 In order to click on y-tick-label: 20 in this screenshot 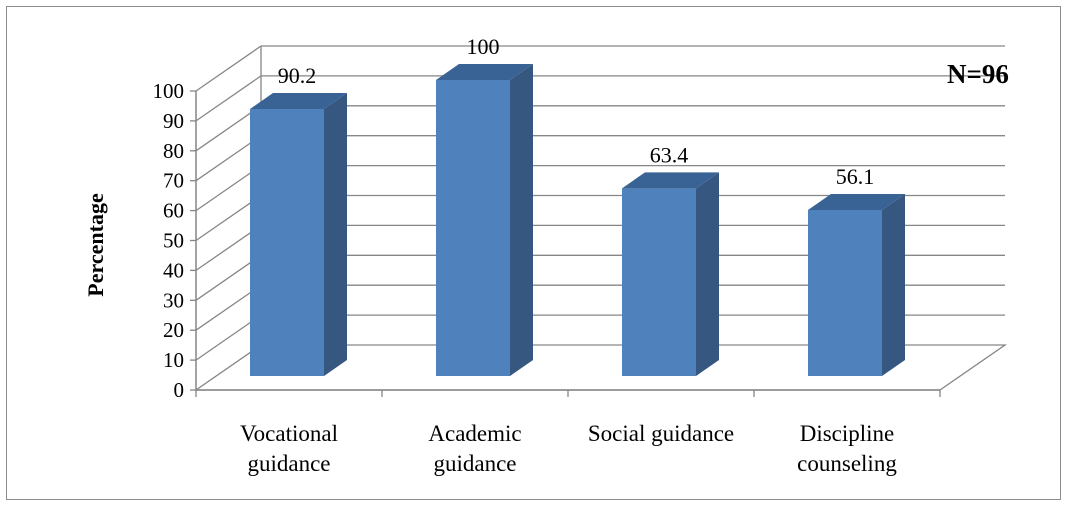, I will do `click(173, 330)`.